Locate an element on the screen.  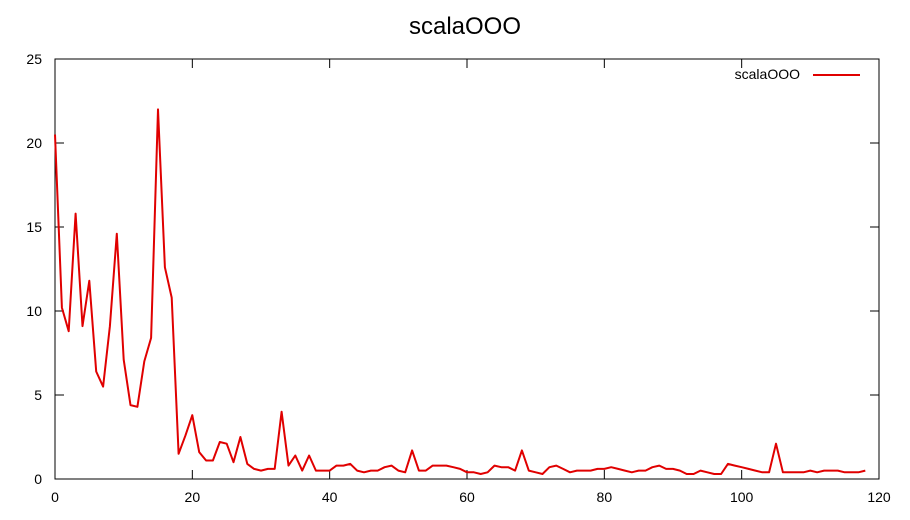
legend: scalaOOO is located at coordinates (797, 74).